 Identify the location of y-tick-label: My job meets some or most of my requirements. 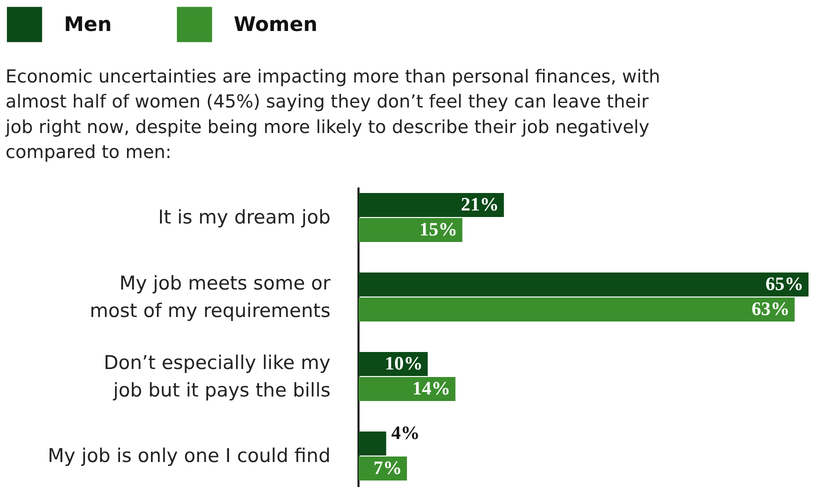
(210, 297).